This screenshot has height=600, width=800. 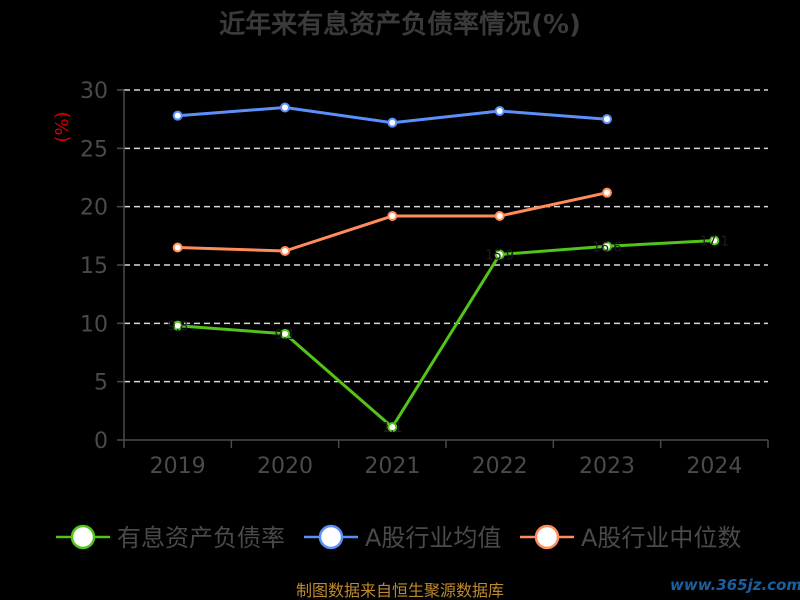 I want to click on legend: 有息资产负债率 A股行业均值 A股行业中位数, so click(x=398, y=538).